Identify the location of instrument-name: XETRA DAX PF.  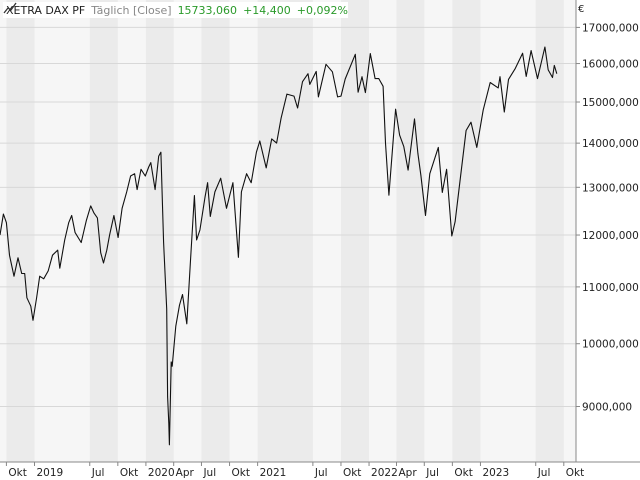
(46, 10).